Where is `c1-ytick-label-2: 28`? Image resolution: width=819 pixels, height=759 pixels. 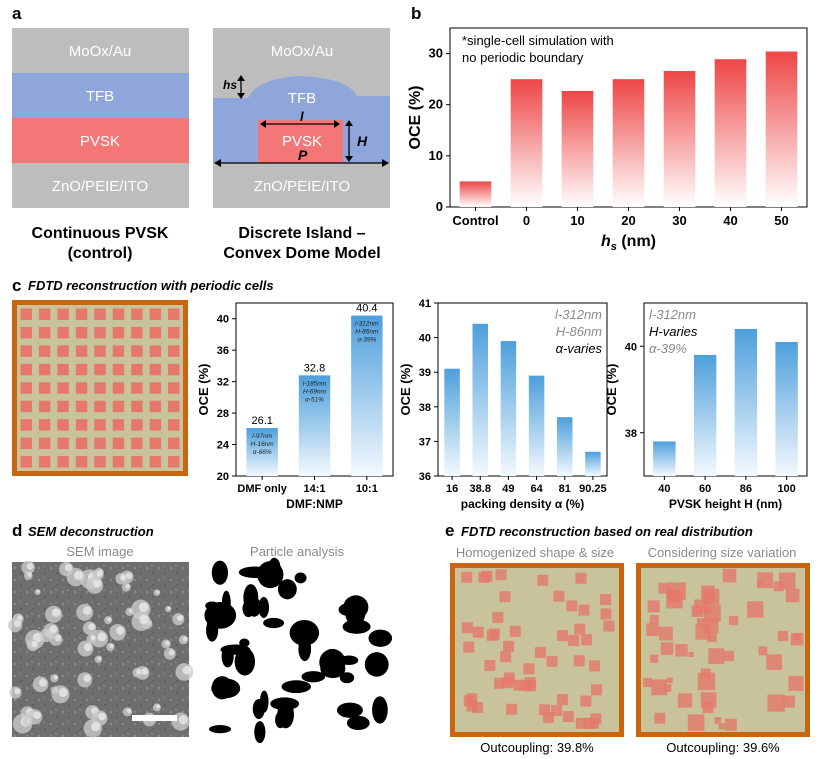
c1-ytick-label-2: 28 is located at coordinates (223, 414).